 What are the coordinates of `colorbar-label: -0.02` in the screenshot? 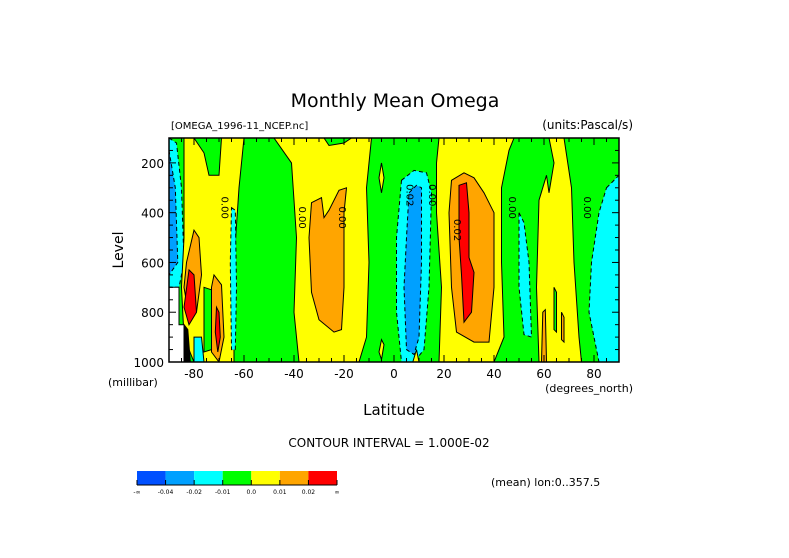 It's located at (194, 492).